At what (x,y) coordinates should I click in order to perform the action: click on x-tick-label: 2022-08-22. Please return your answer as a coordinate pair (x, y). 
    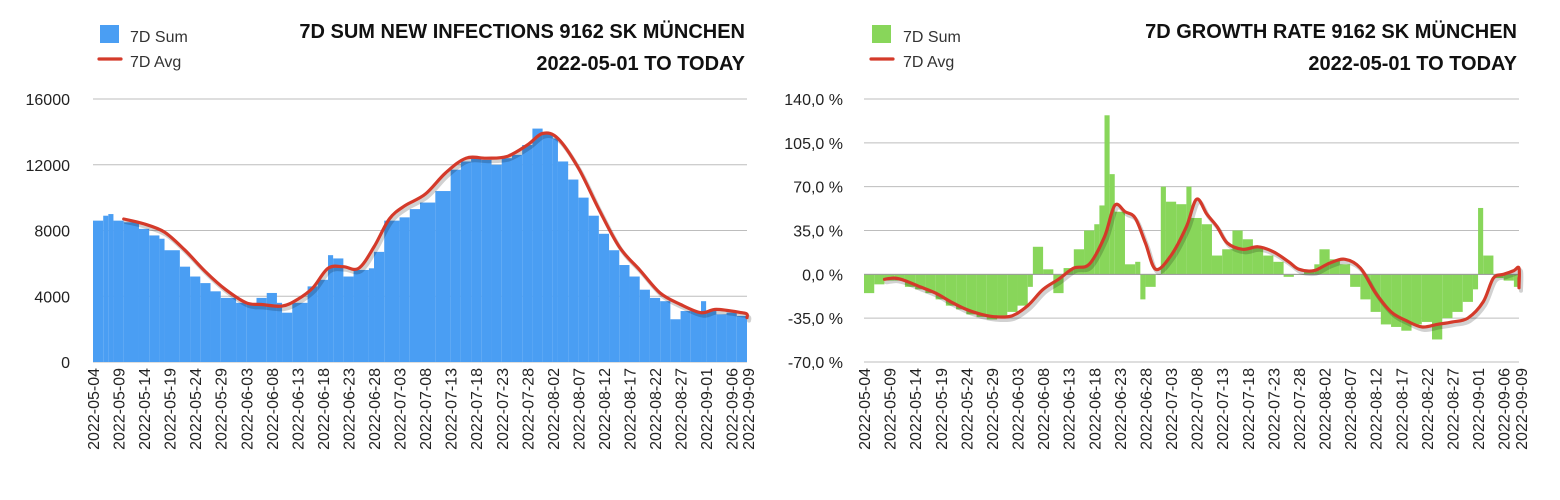
    Looking at the image, I should click on (1428, 409).